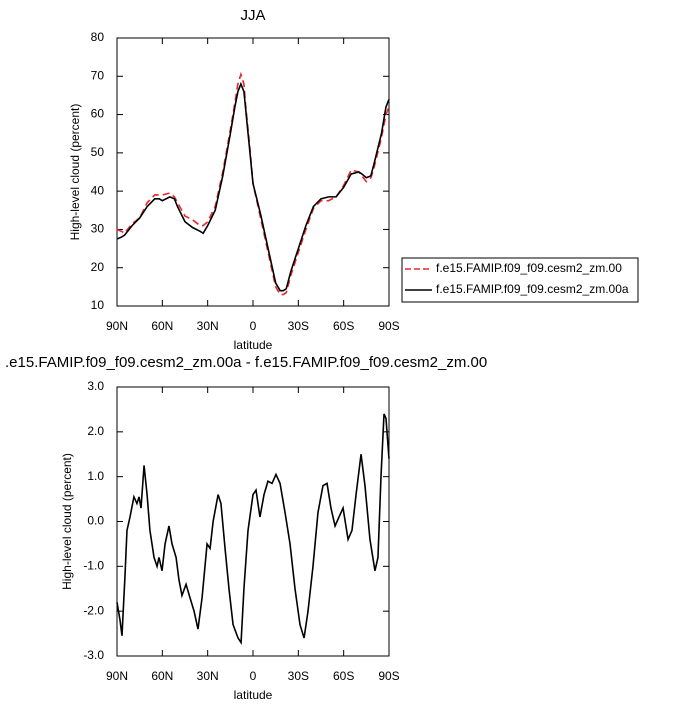 The image size is (687, 708). What do you see at coordinates (95, 386) in the screenshot?
I see `y-tick-label: 3.0` at bounding box center [95, 386].